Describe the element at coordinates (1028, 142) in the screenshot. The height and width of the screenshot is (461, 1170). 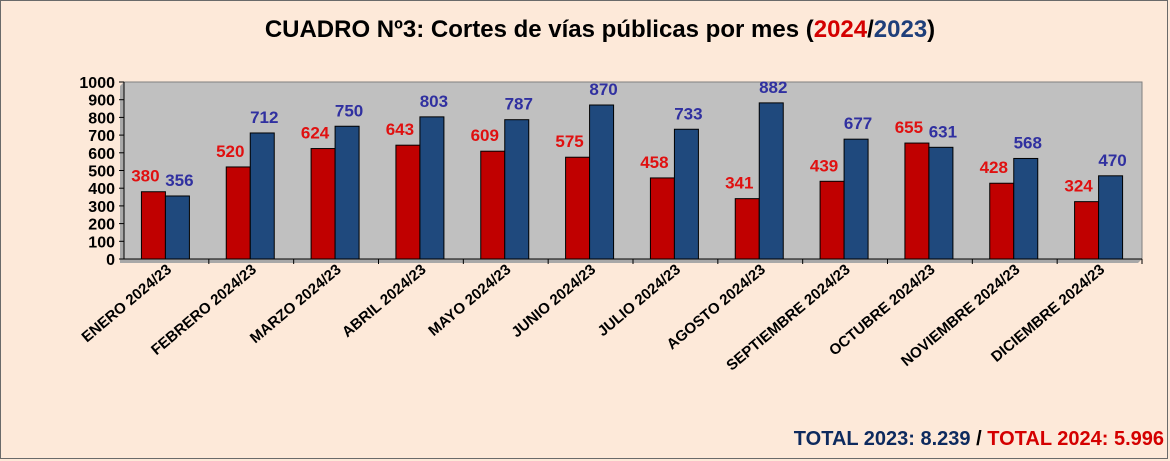
I see `data-label-2023: 568` at that location.